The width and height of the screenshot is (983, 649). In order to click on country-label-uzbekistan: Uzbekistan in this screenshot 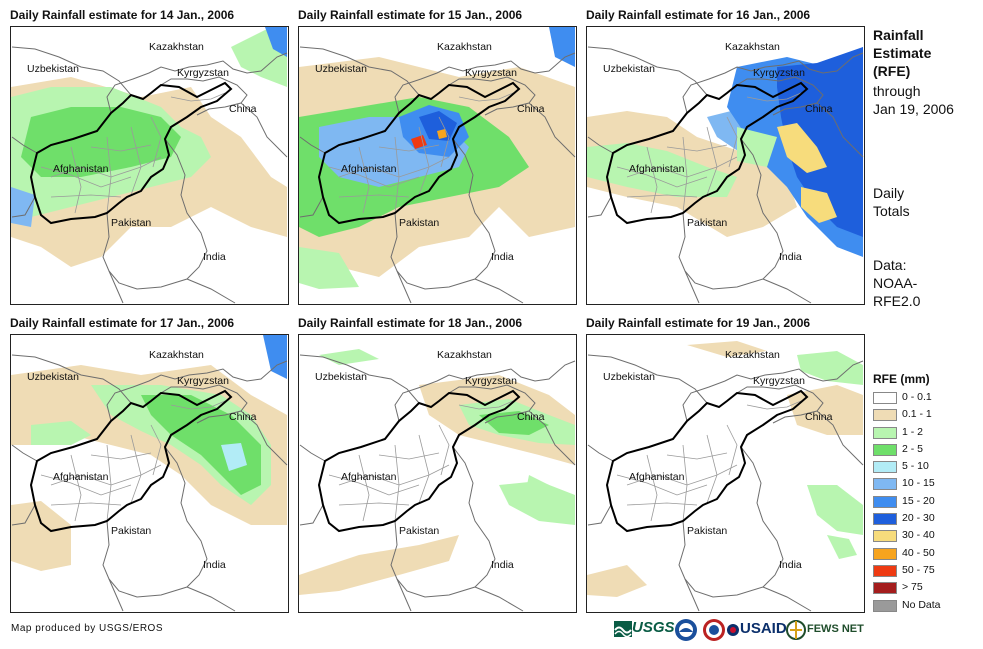, I will do `click(341, 377)`.